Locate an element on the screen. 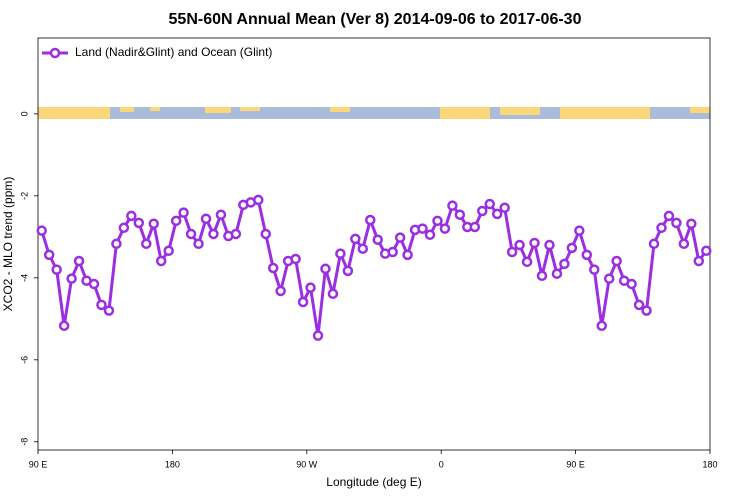  legend-marker is located at coordinates (55, 53).